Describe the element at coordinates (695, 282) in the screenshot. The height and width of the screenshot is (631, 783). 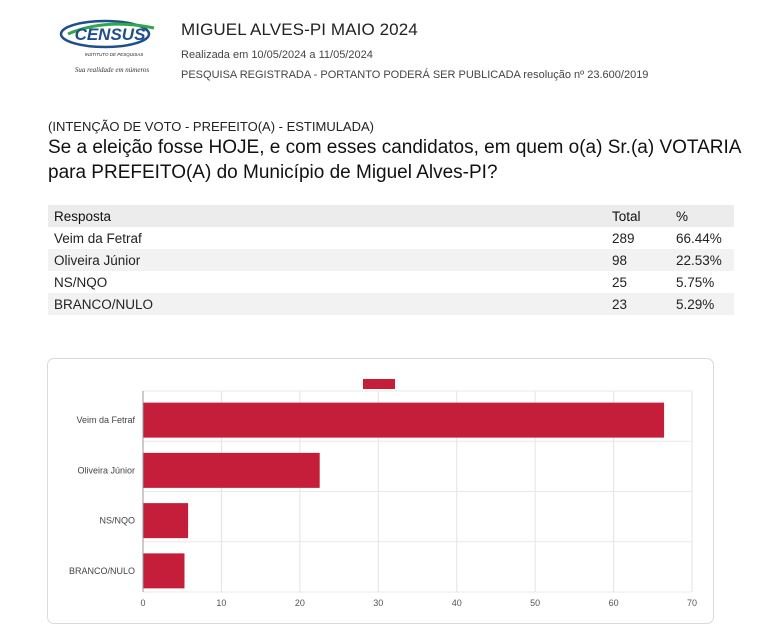
I see `cell-percent: 5.75%` at that location.